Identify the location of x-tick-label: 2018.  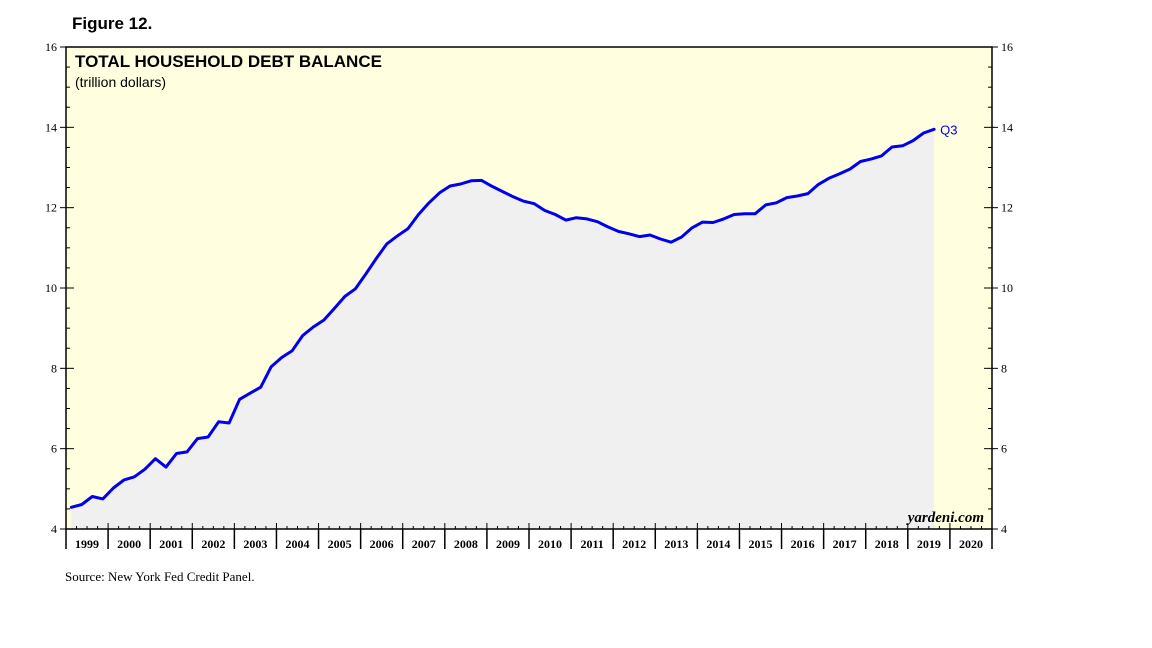
(887, 544).